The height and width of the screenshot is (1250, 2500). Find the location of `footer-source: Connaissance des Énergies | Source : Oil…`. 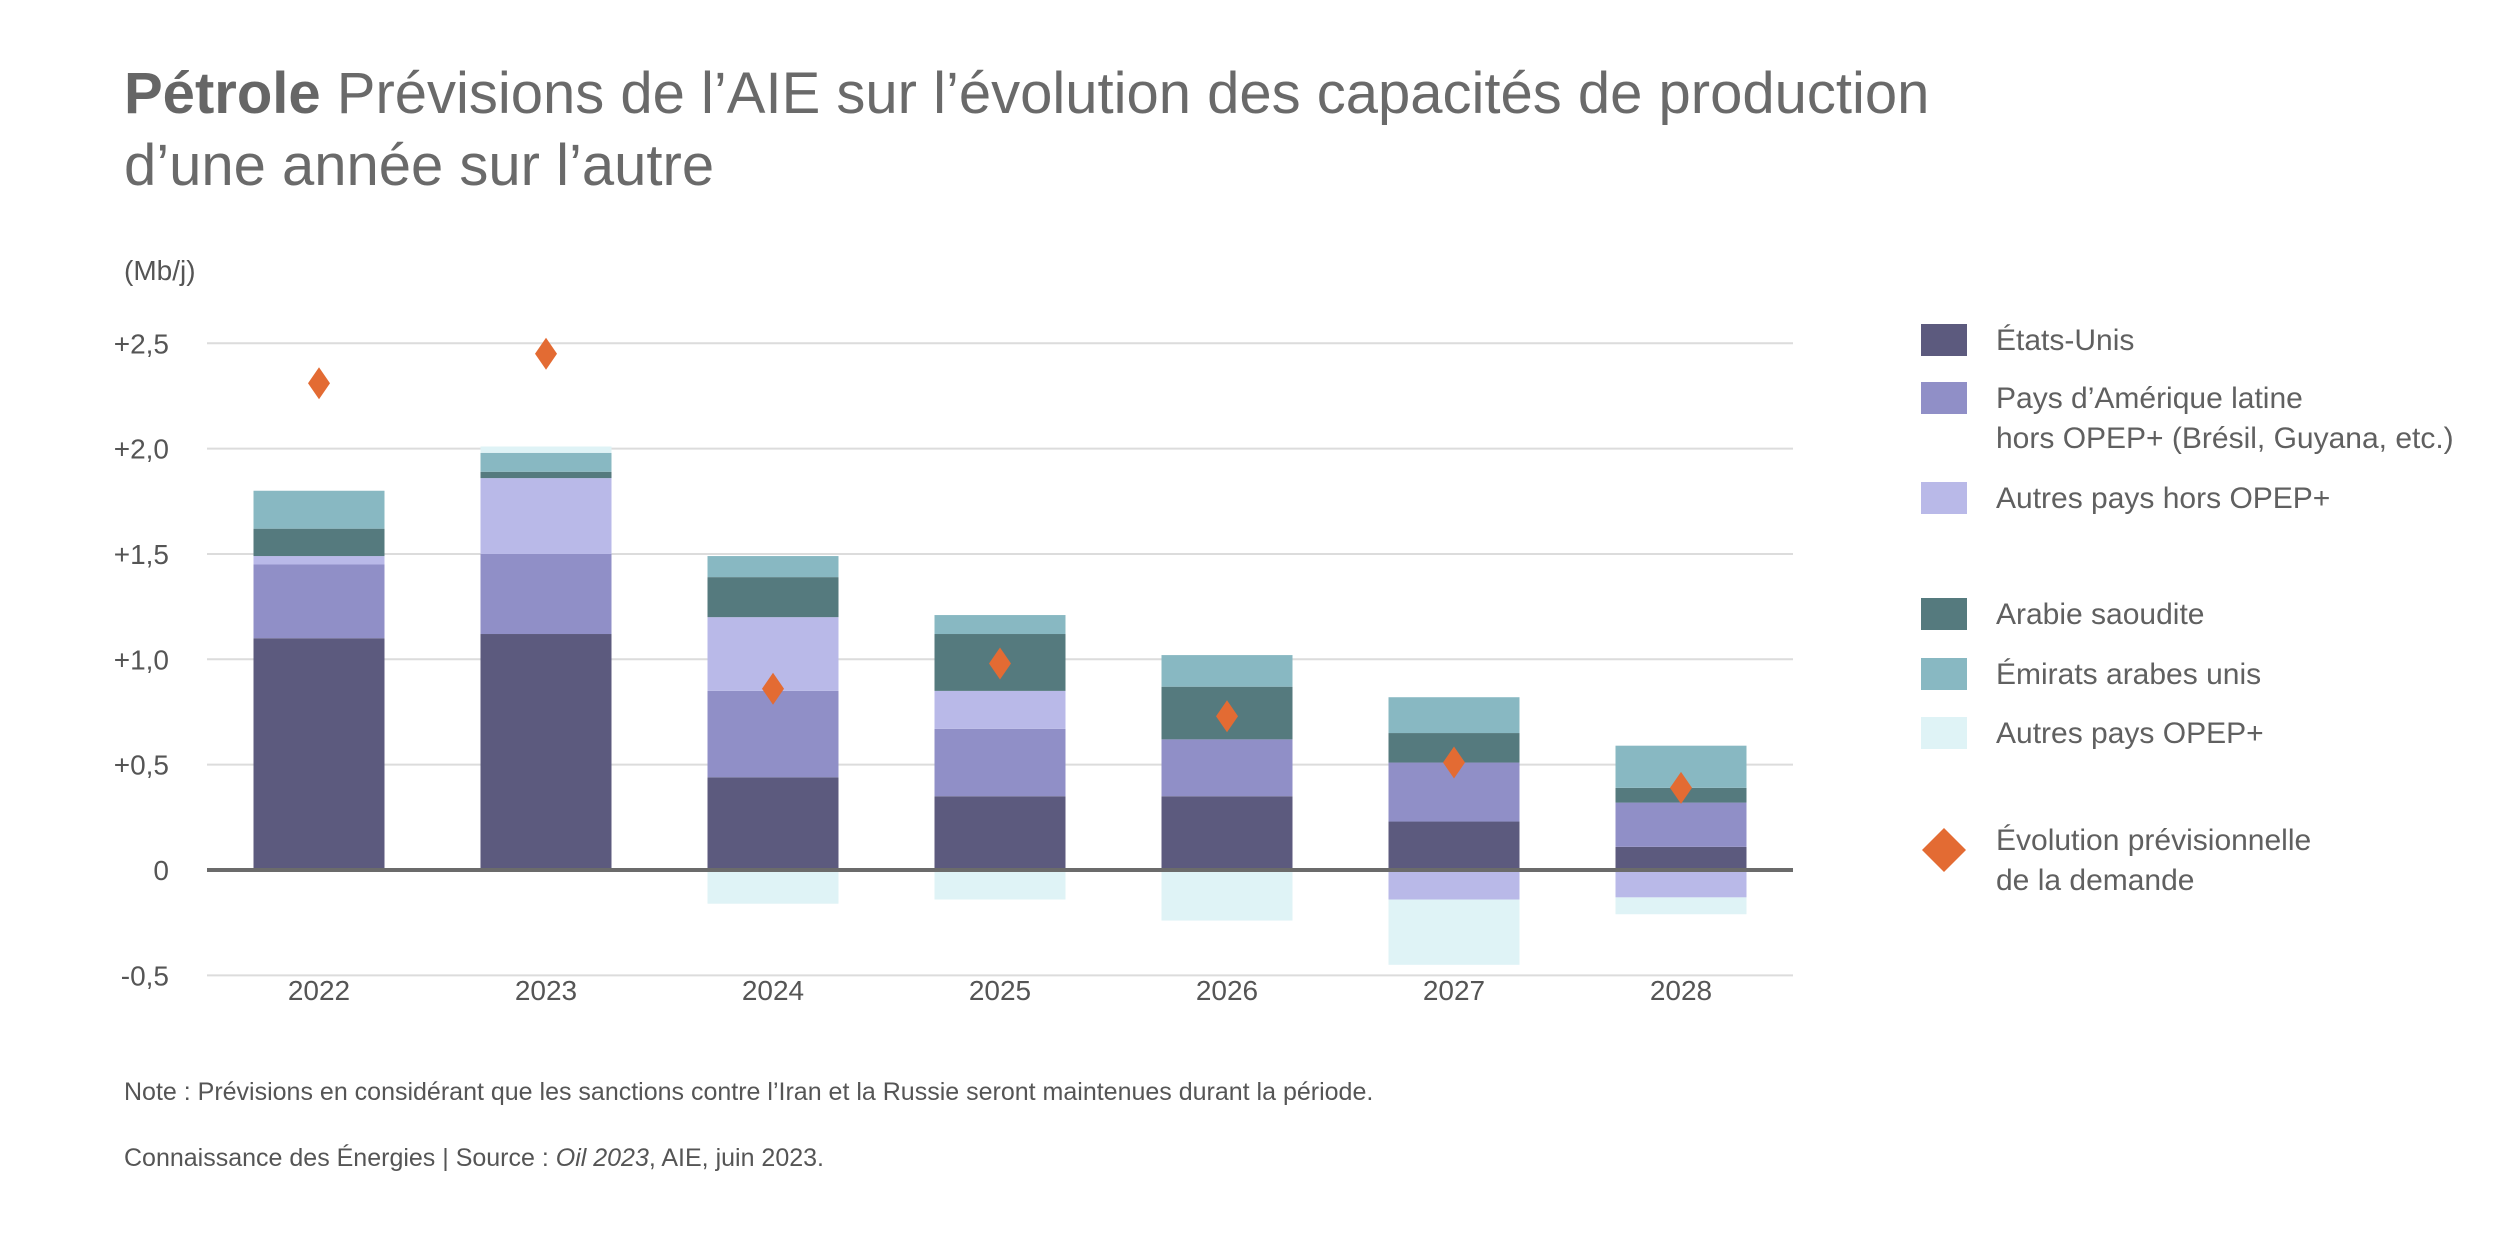

footer-source: Connaissance des Énergies | Source : Oil… is located at coordinates (474, 1158).